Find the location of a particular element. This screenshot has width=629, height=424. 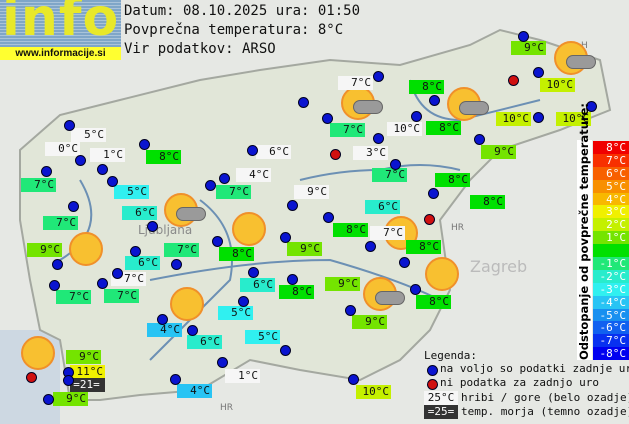

scale-row: -3°C is located at coordinates (611, 289).